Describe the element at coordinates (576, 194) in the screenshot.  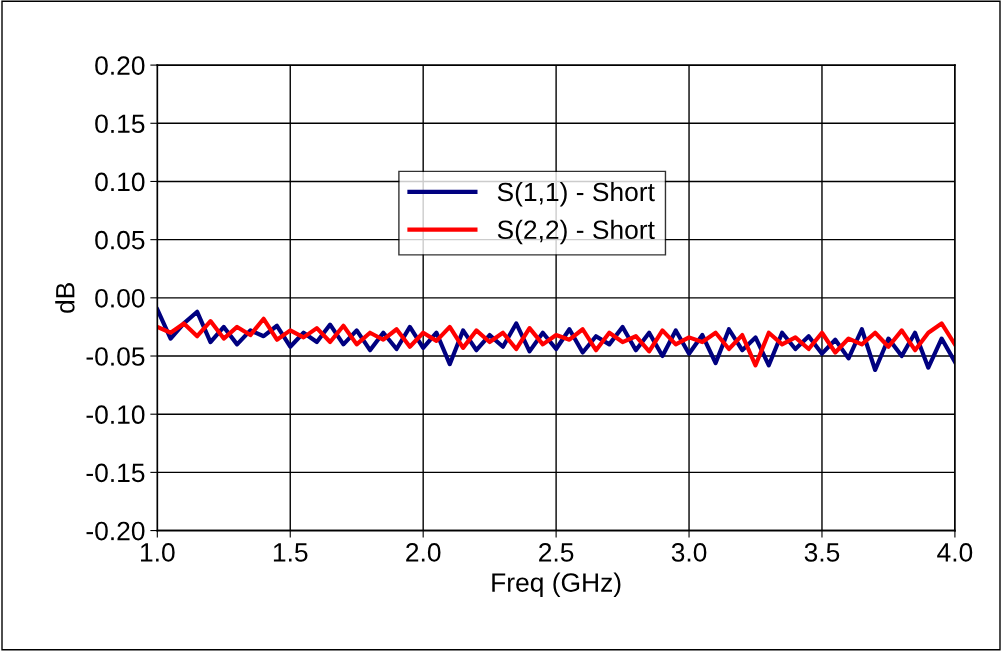
I see `legend-label: S(1,1) - Short` at that location.